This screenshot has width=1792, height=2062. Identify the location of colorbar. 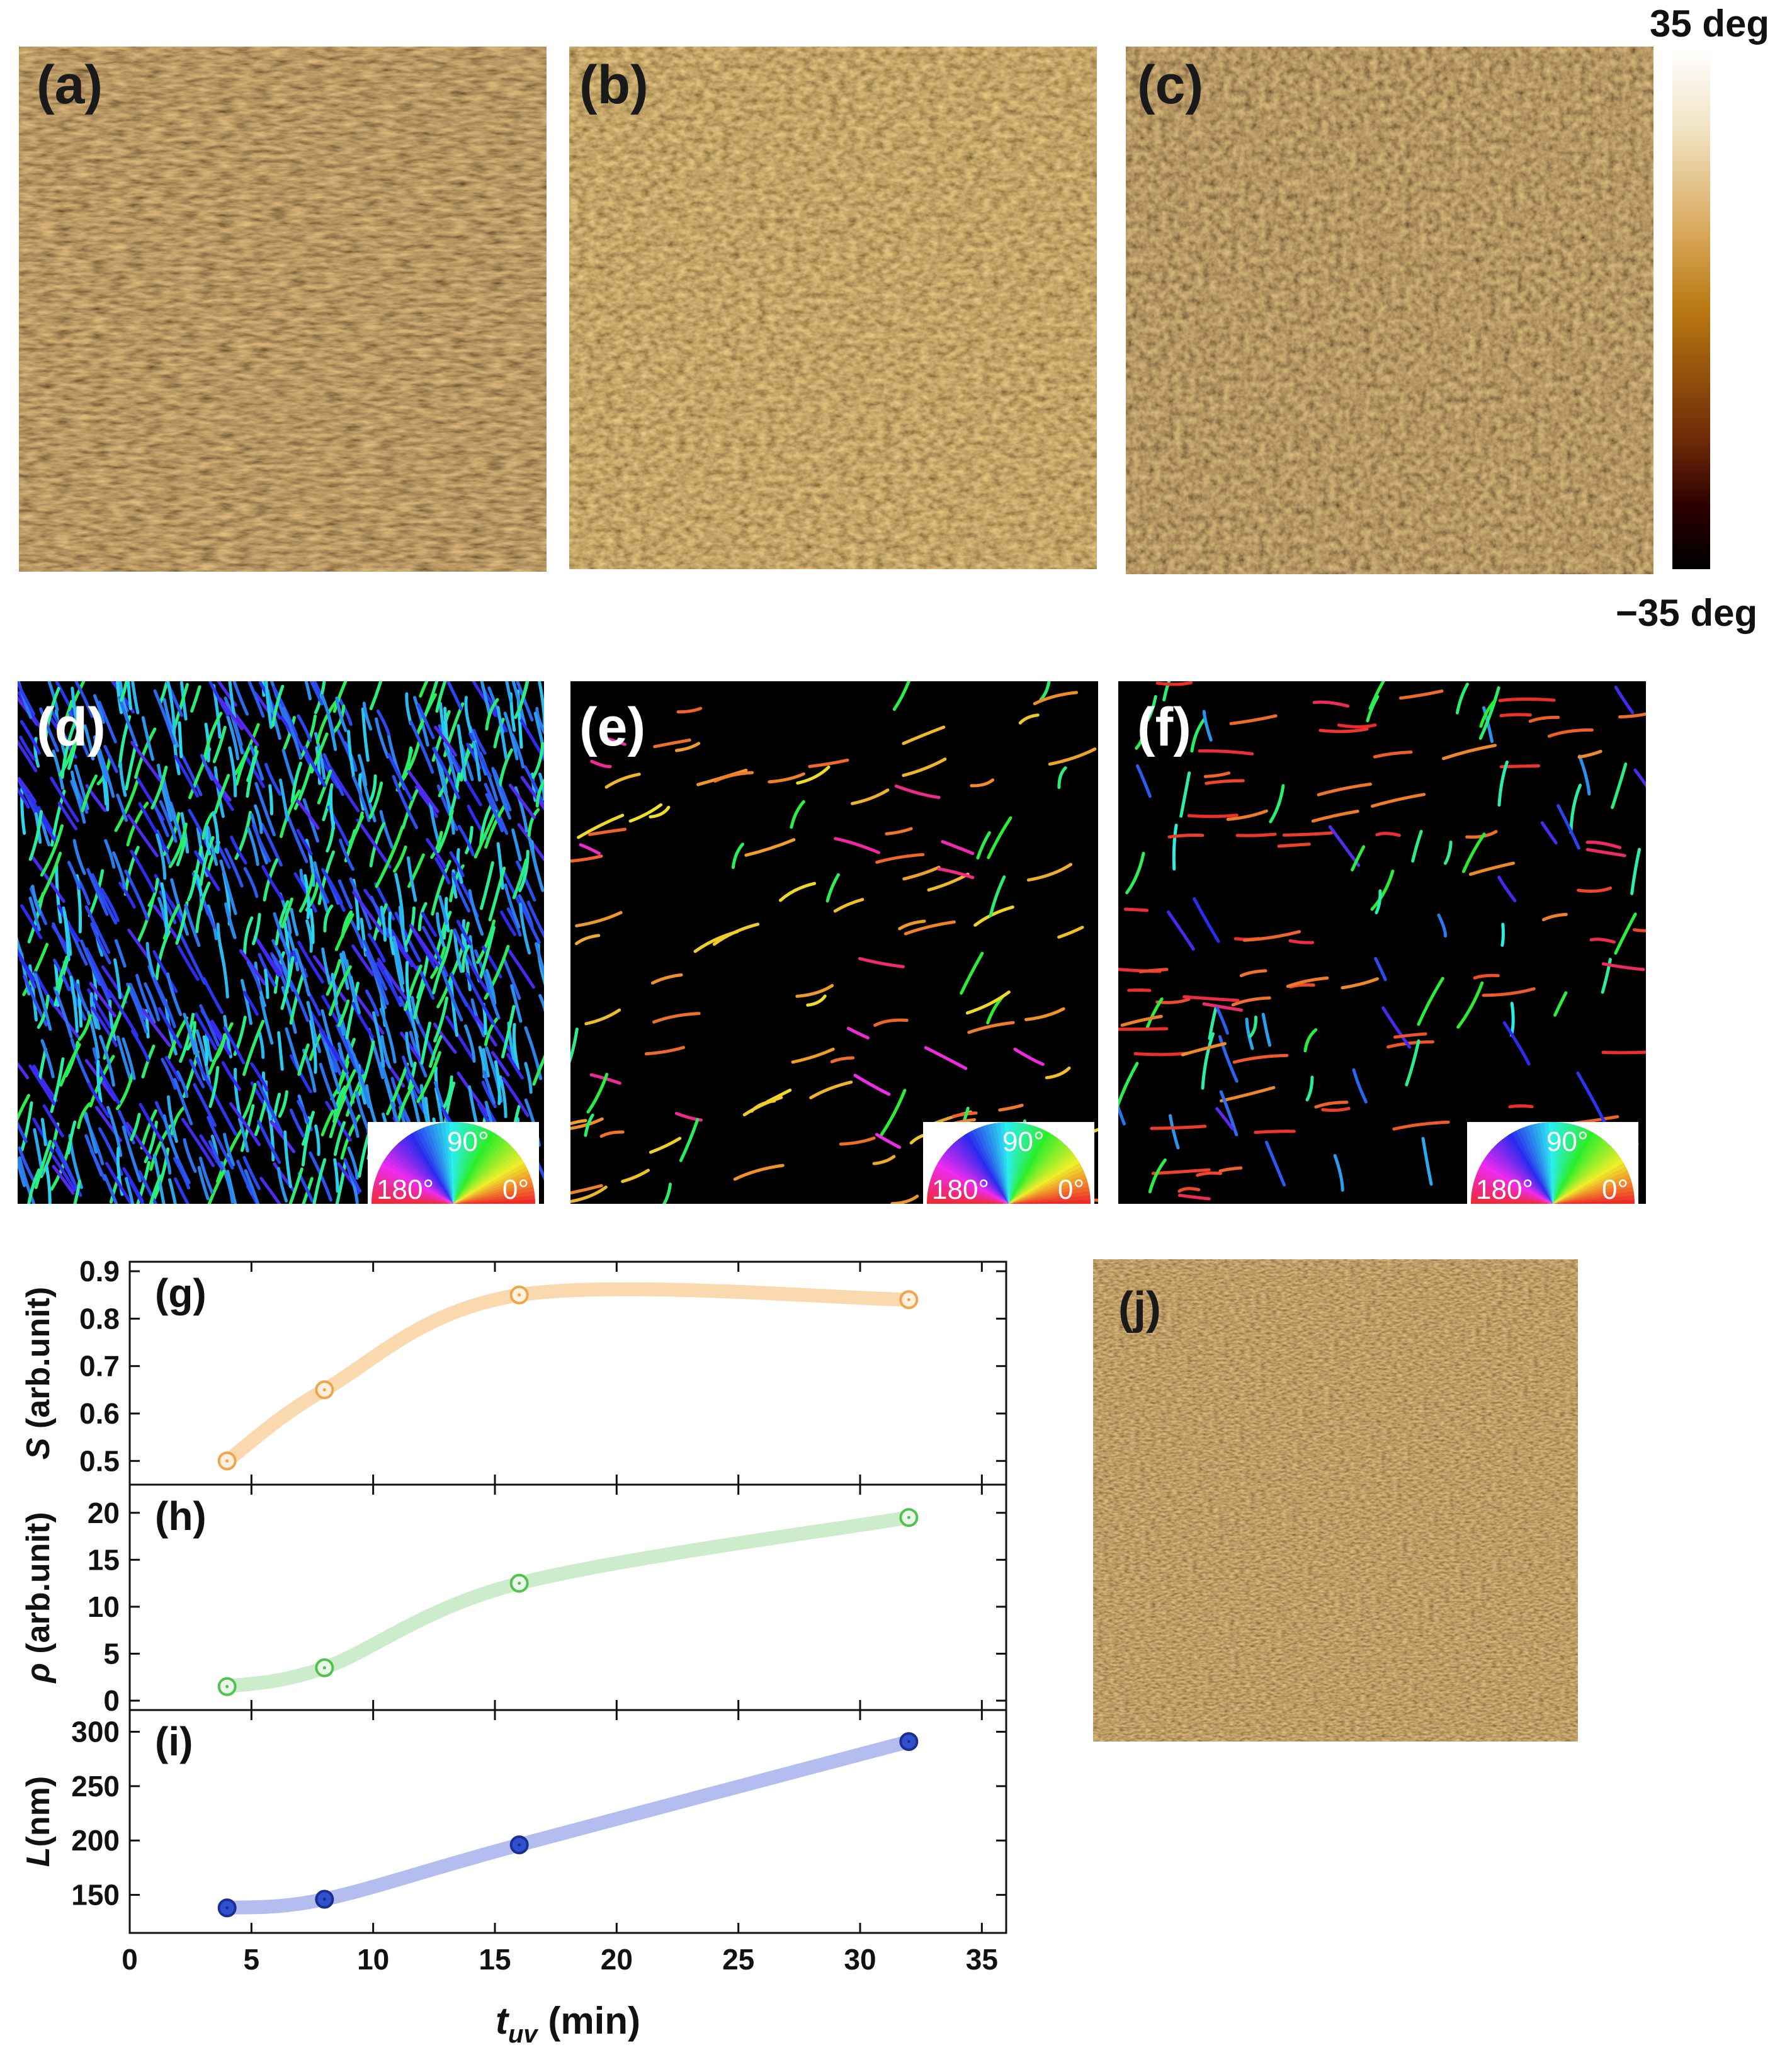
(1691, 309).